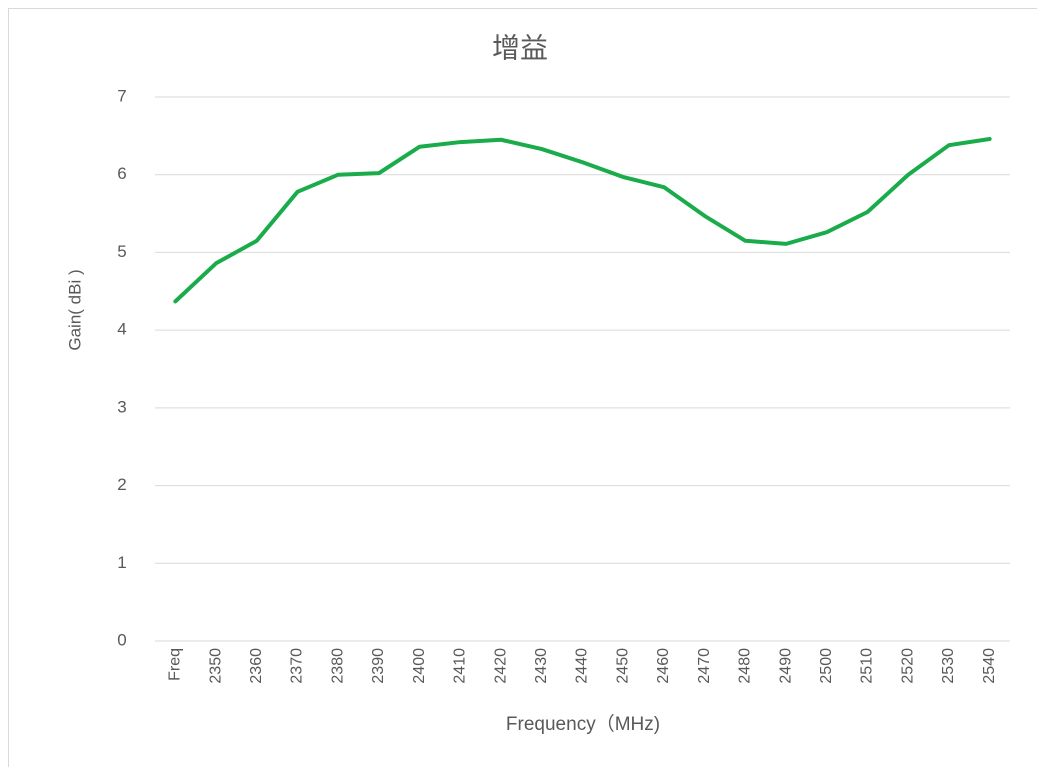  What do you see at coordinates (785, 666) in the screenshot?
I see `x-tick-label: 2490` at bounding box center [785, 666].